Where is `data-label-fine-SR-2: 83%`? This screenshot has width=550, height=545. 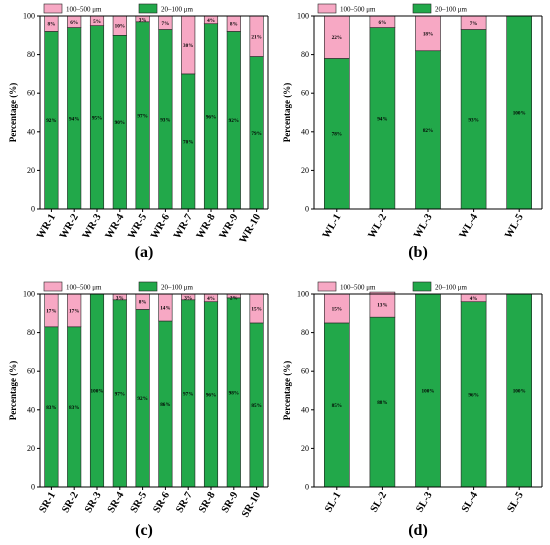
data-label-fine-SR-2: 83% is located at coordinates (74, 408).